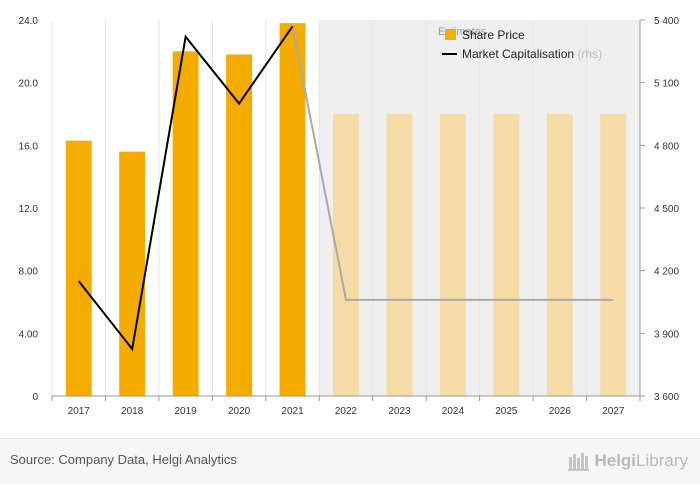  What do you see at coordinates (239, 411) in the screenshot?
I see `x-tick-label: 2020` at bounding box center [239, 411].